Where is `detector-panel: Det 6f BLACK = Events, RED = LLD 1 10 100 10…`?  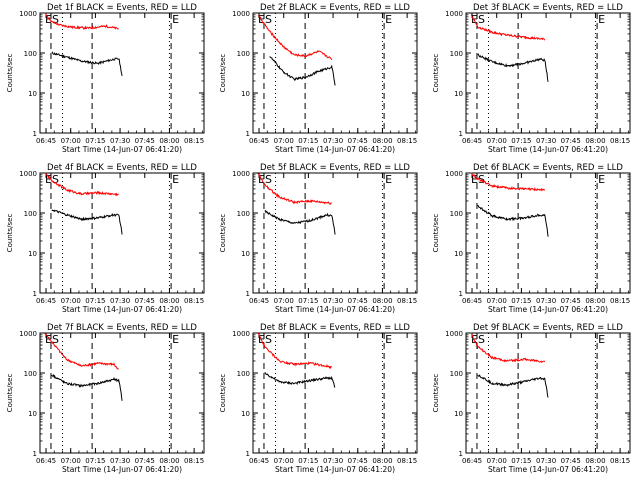
detector-panel: Det 6f BLACK = Events, RED = LLD 1 10 100 10… is located at coordinates (531, 238).